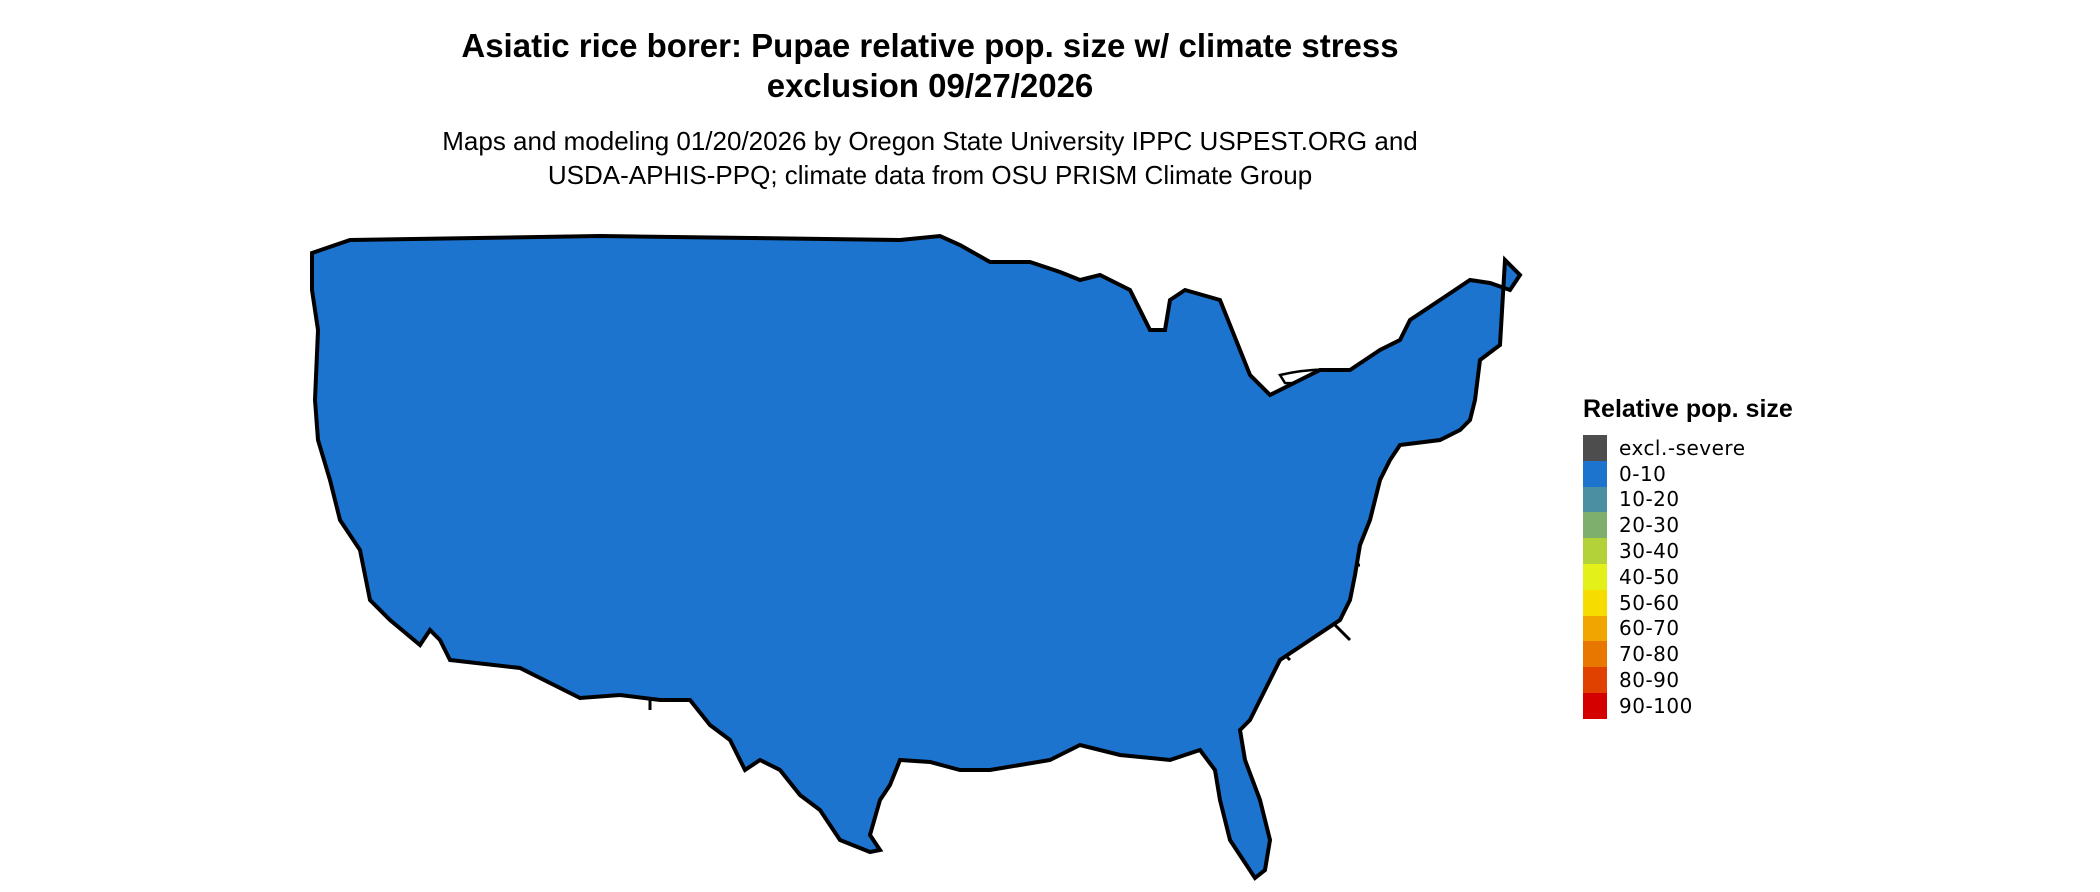  What do you see at coordinates (930, 85) in the screenshot?
I see `map-title-line-2: exclusion 09/27/2026` at bounding box center [930, 85].